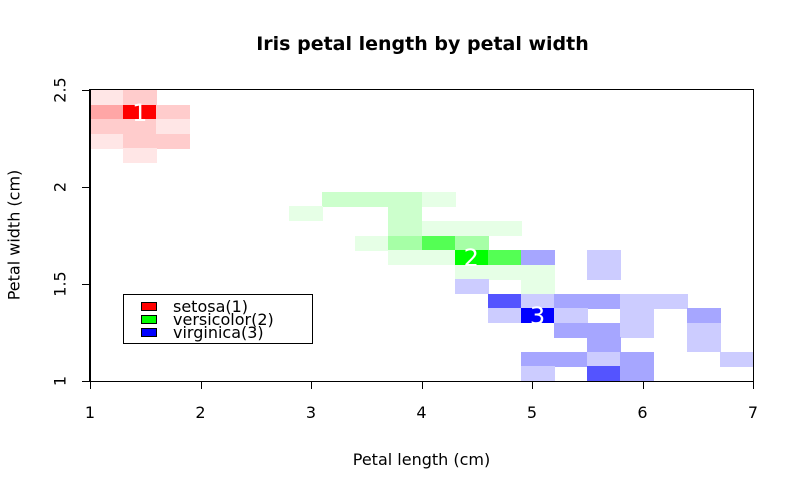 The height and width of the screenshot is (494, 800). What do you see at coordinates (149, 332) in the screenshot?
I see `legend-swatch-virginica` at bounding box center [149, 332].